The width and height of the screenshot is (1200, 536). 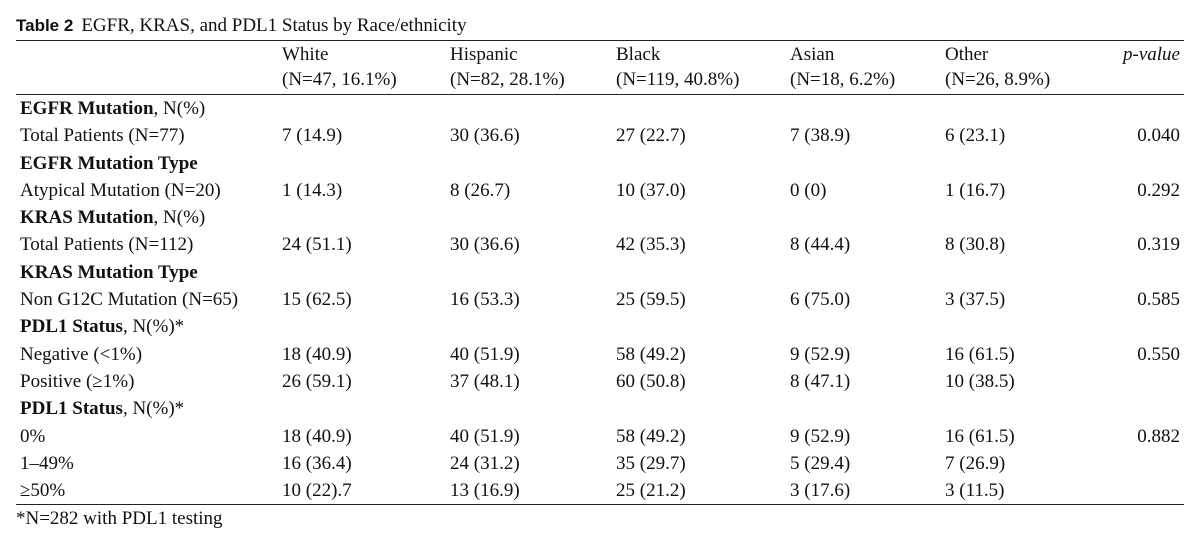 What do you see at coordinates (651, 190) in the screenshot?
I see `table-cell: 10 (37.0)` at bounding box center [651, 190].